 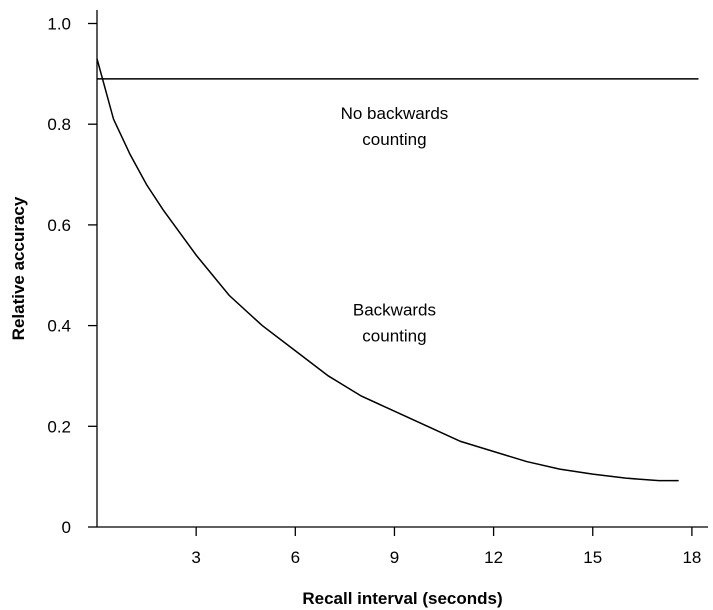 What do you see at coordinates (394, 336) in the screenshot?
I see `annotation-backwards-counting: counting` at bounding box center [394, 336].